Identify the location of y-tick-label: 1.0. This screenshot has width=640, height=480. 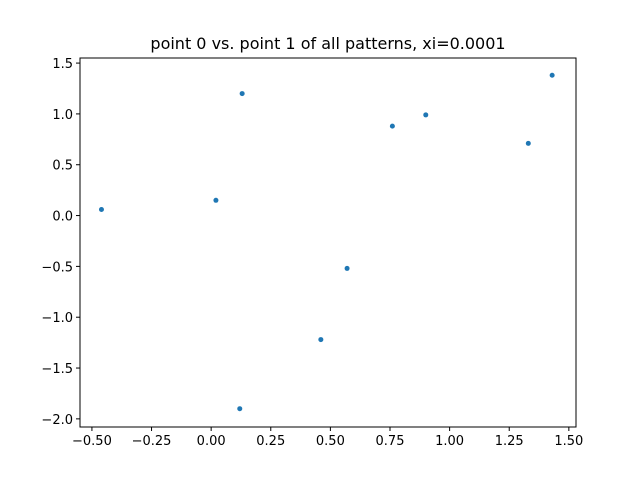
(62, 115).